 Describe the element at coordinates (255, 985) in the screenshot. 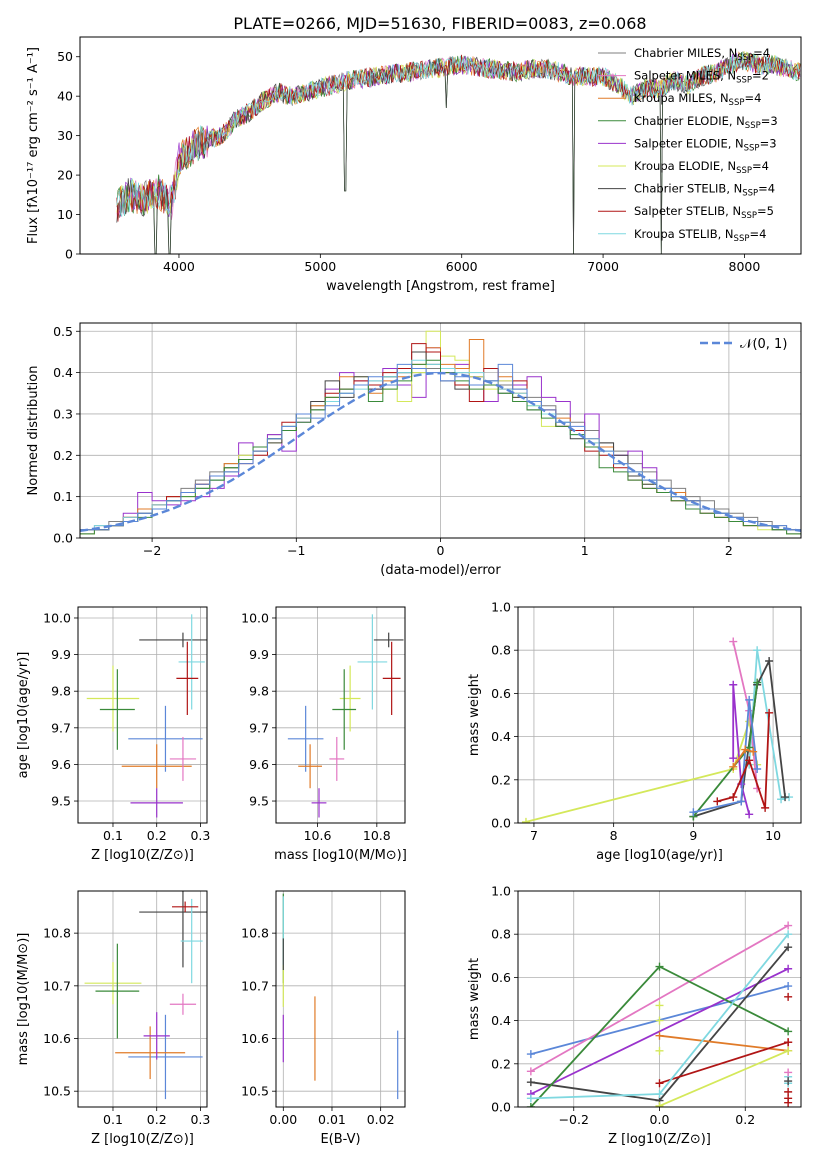

I see `y-tick-label: 10.7` at that location.